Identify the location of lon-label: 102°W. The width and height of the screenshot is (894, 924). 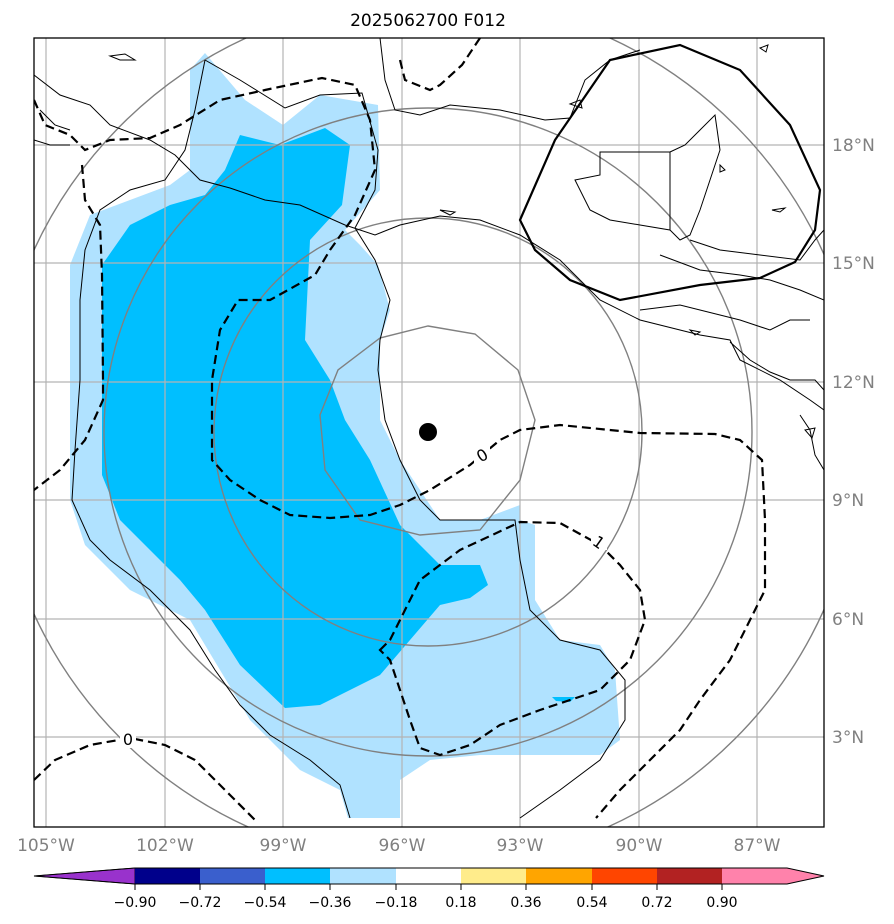
(165, 846).